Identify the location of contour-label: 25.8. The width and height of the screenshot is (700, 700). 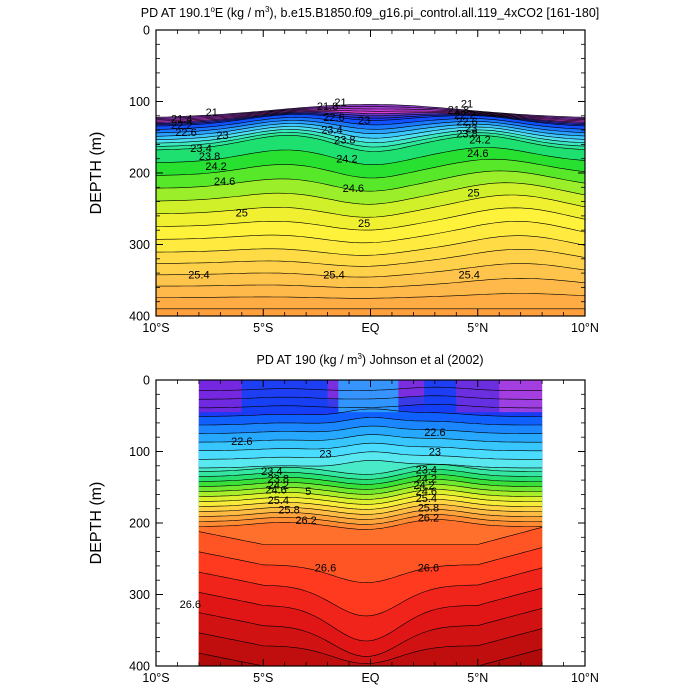
(428, 508).